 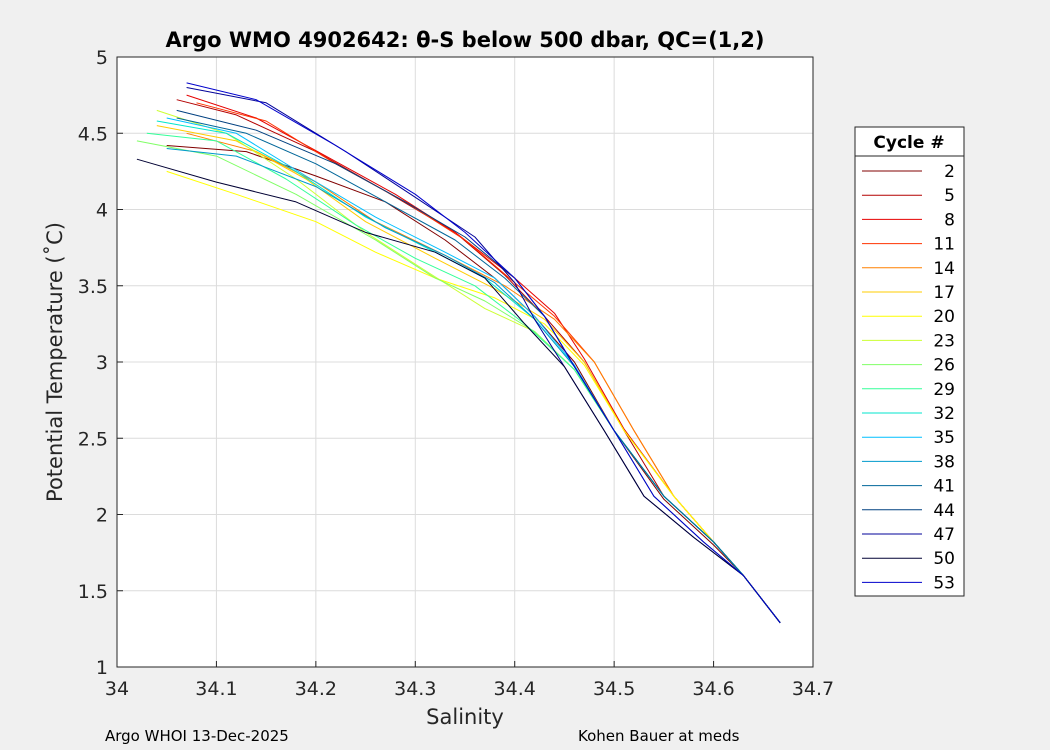 I want to click on x-tick-label: 34.2, so click(x=316, y=689).